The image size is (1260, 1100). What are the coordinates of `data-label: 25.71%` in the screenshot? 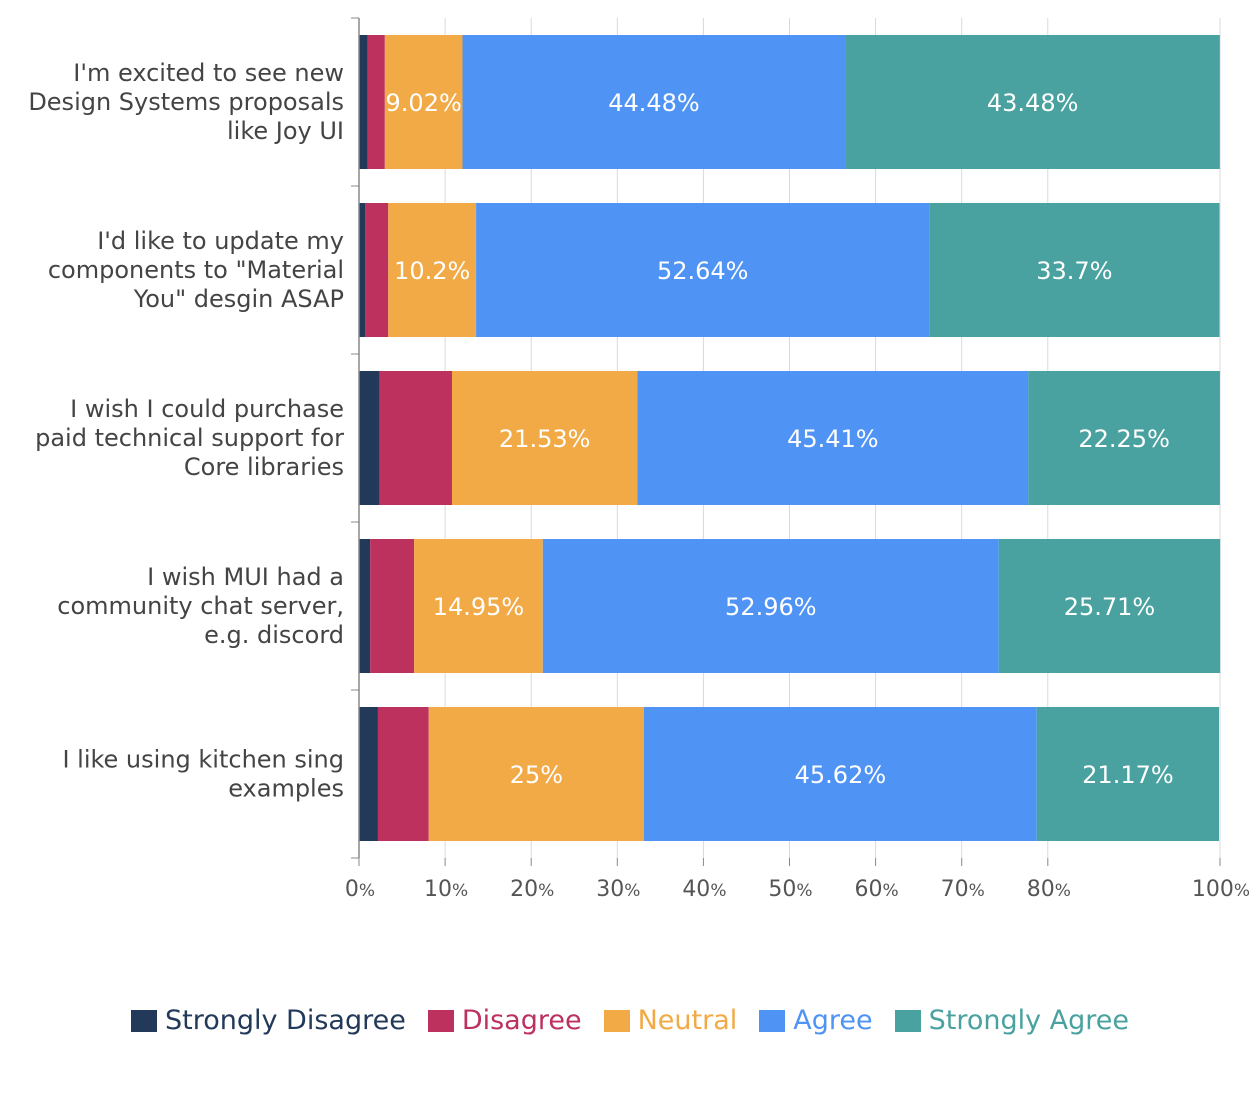 It's located at (1110, 607).